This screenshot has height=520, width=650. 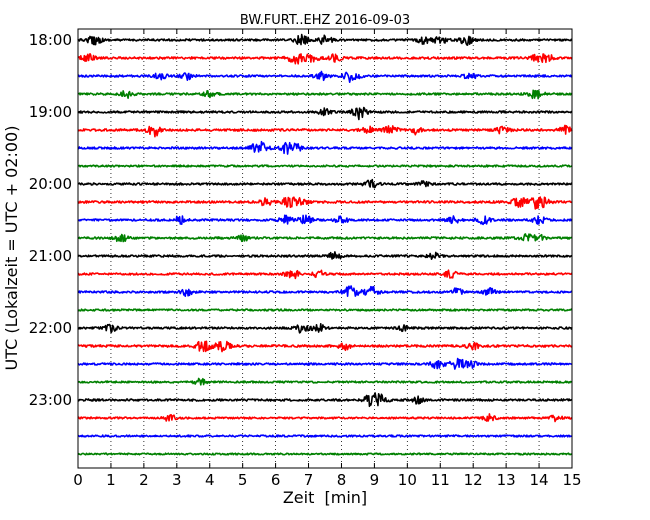 What do you see at coordinates (177, 480) in the screenshot?
I see `x-tick-label: 3` at bounding box center [177, 480].